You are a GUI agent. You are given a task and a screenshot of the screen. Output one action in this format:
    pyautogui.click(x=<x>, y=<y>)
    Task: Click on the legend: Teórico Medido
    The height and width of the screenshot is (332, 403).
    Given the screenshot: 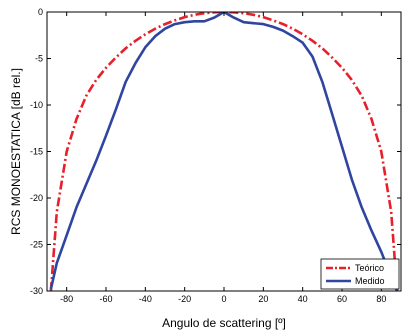 What is the action you would take?
    pyautogui.click(x=360, y=274)
    